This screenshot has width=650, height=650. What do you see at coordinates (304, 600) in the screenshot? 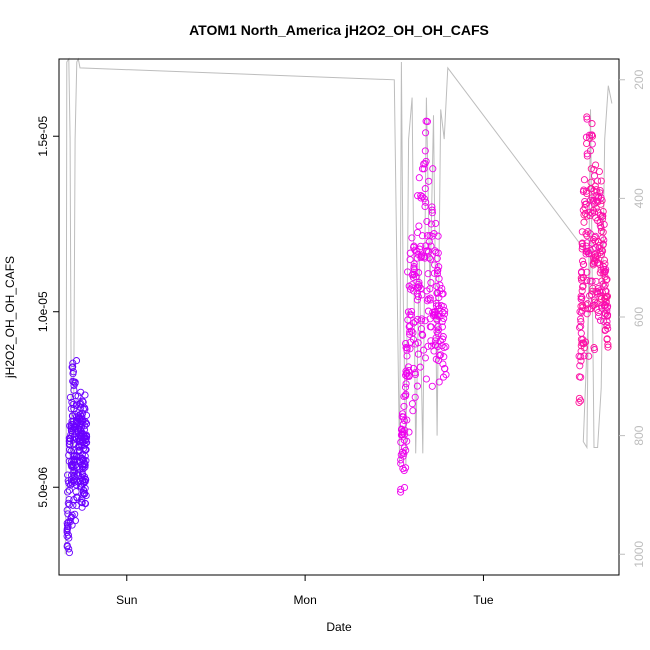
I see `x-tick-label: Mon` at bounding box center [304, 600].